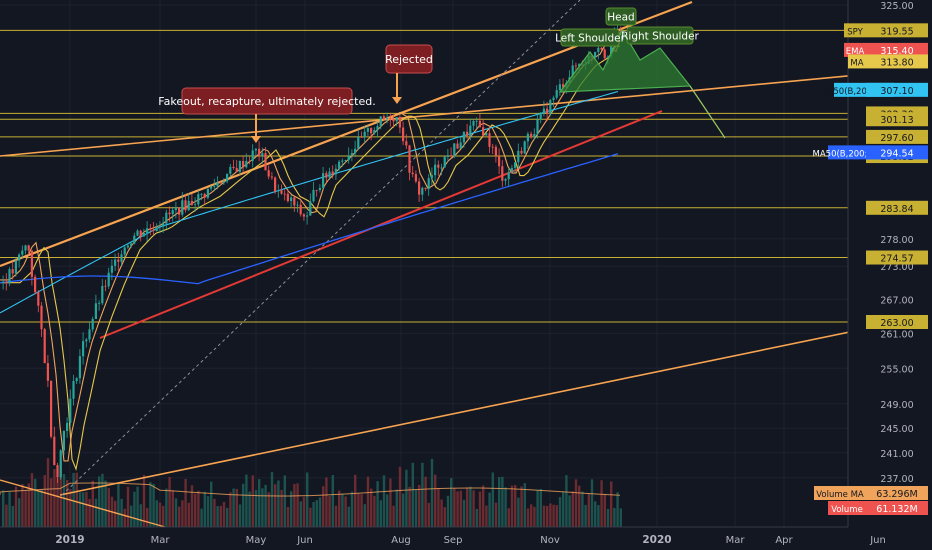  I want to click on svg-text: SPY, so click(855, 32).